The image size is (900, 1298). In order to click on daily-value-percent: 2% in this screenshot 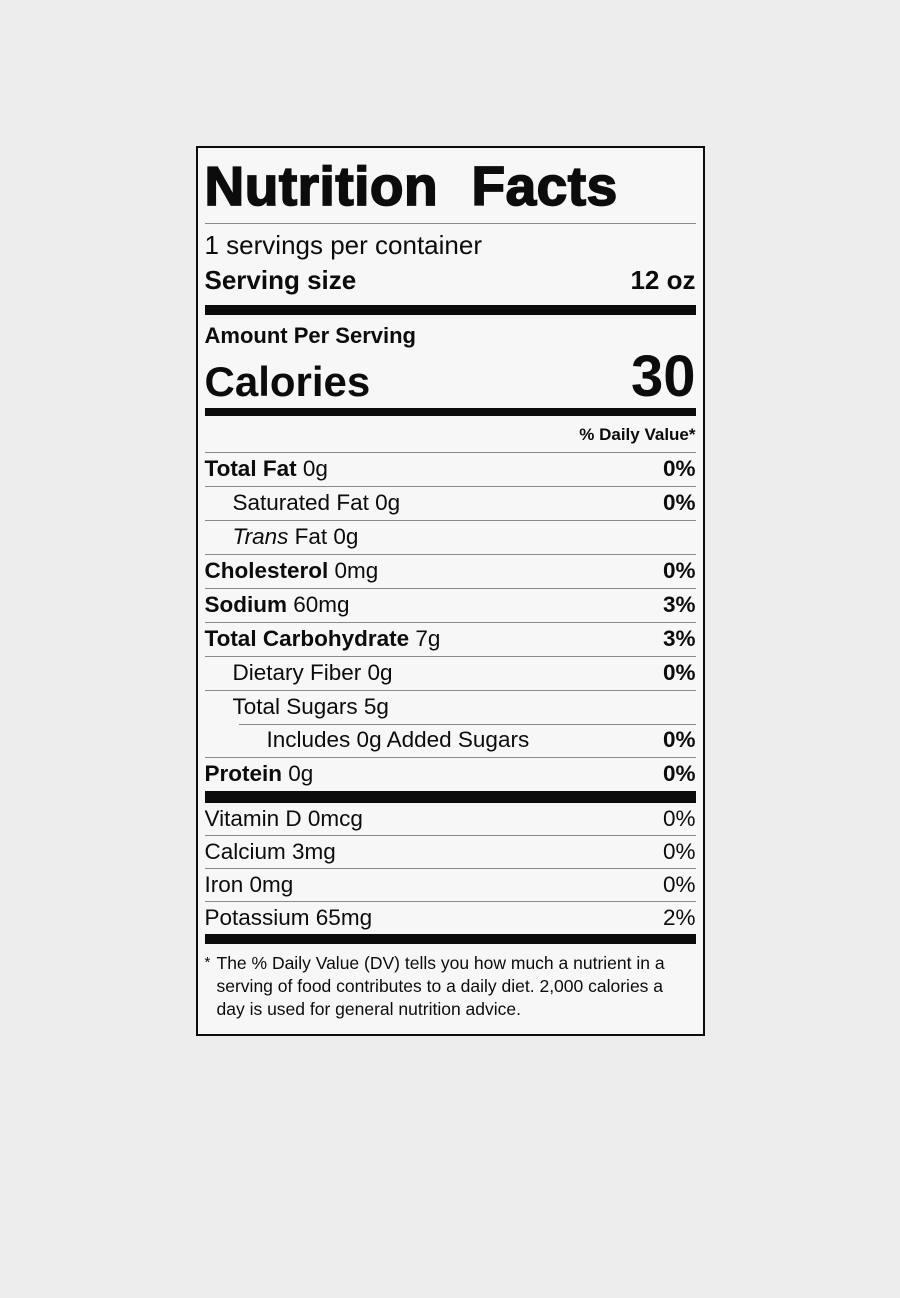, I will do `click(679, 918)`.